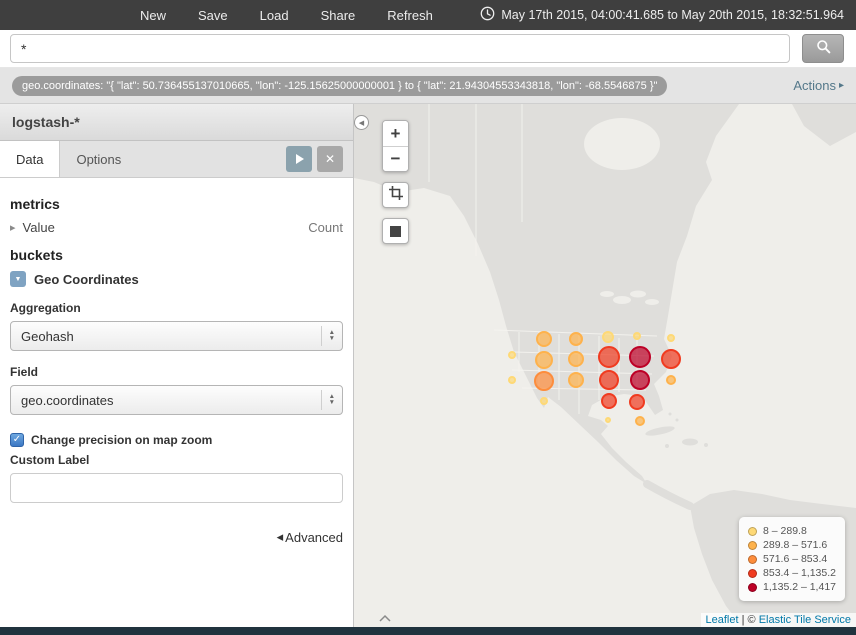 The height and width of the screenshot is (635, 856). Describe the element at coordinates (176, 122) in the screenshot. I see `index-pattern-header: logstash-*` at that location.